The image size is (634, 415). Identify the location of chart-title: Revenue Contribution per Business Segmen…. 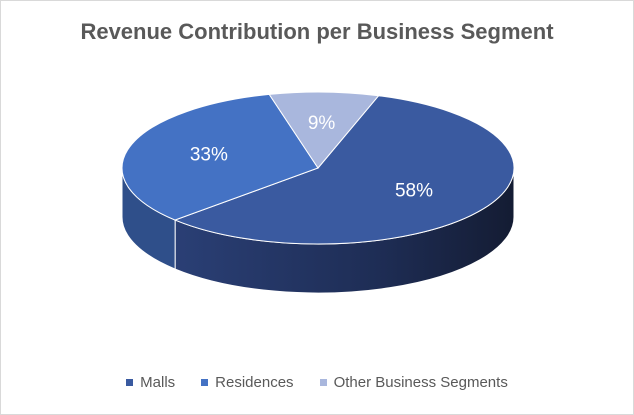
(317, 31).